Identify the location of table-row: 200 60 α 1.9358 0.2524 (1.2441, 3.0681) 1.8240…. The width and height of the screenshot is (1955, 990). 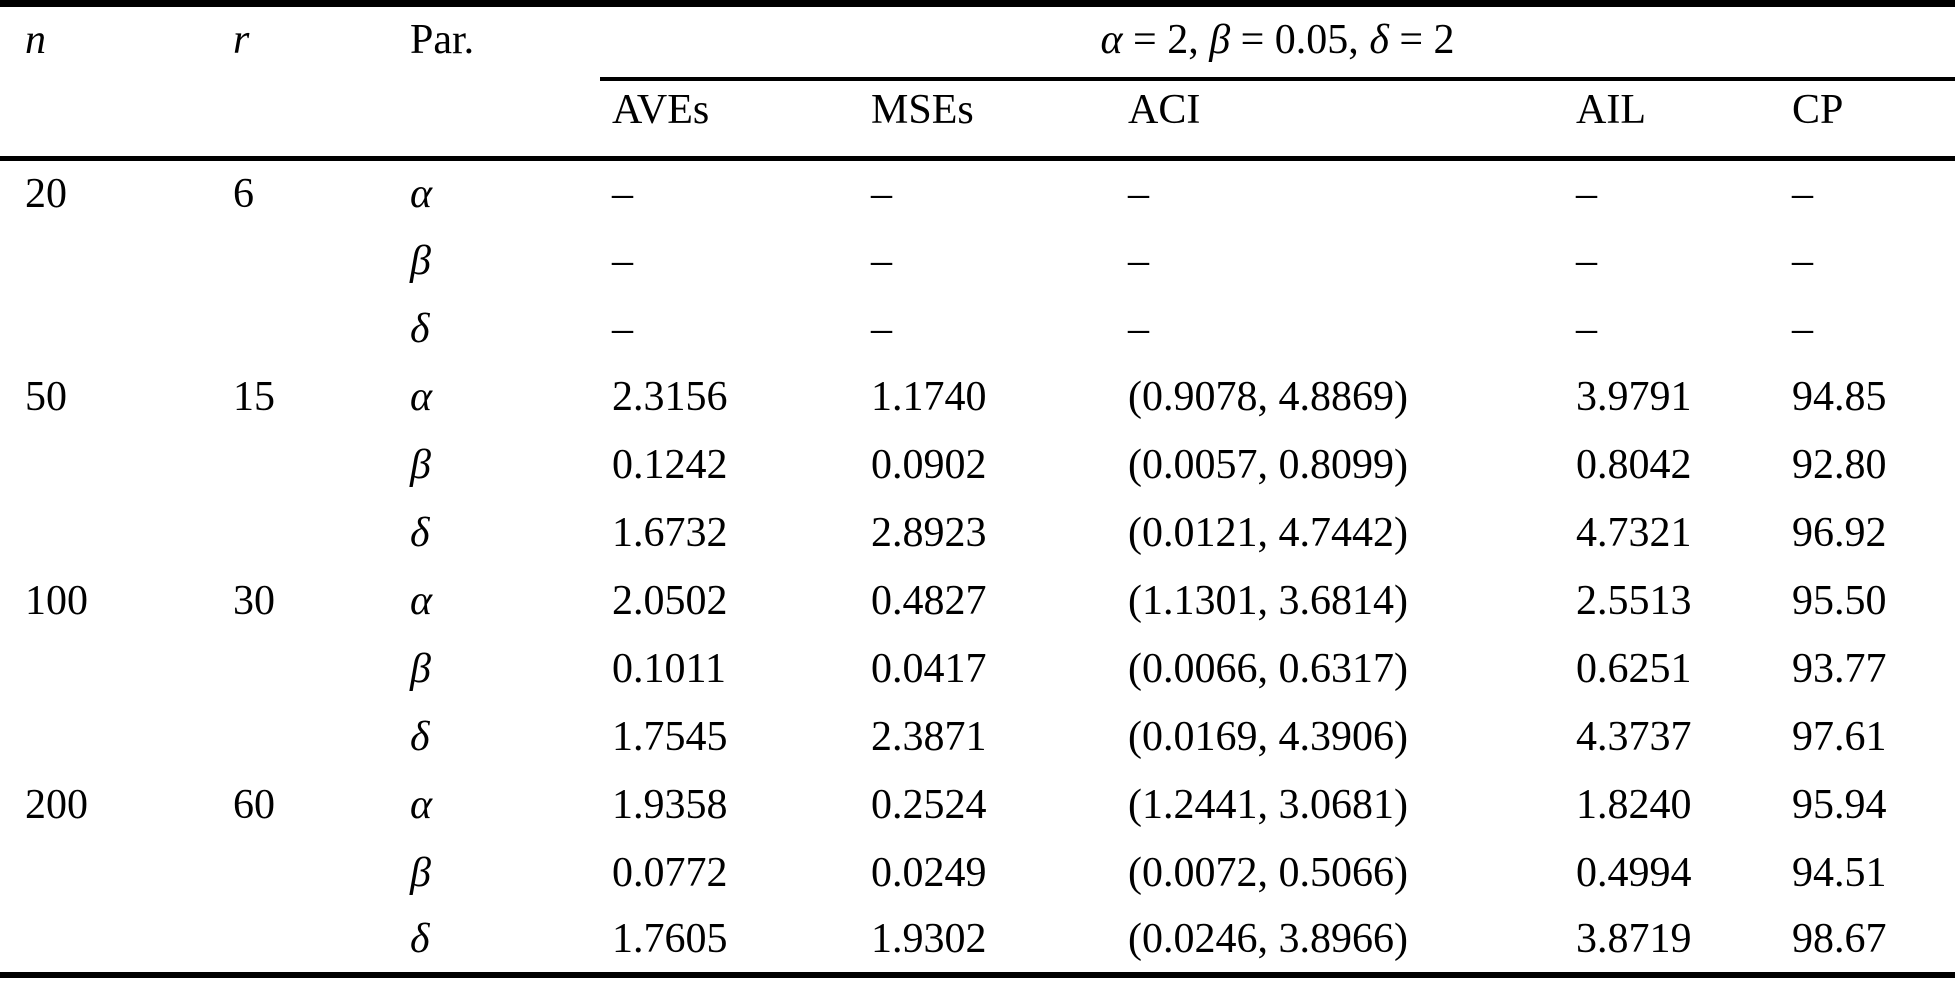
(977, 805).